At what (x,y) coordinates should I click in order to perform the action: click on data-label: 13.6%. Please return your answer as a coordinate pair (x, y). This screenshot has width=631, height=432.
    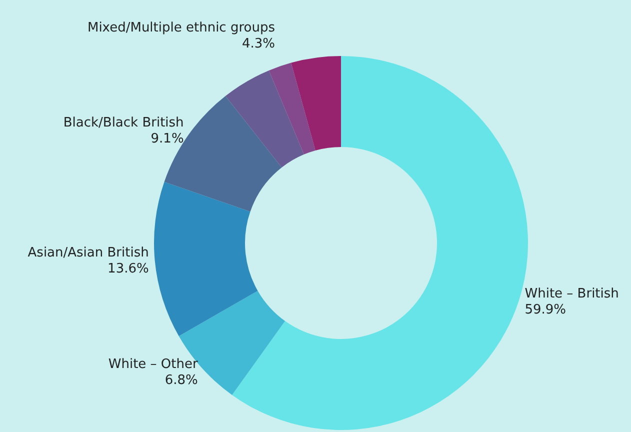
    Looking at the image, I should click on (128, 269).